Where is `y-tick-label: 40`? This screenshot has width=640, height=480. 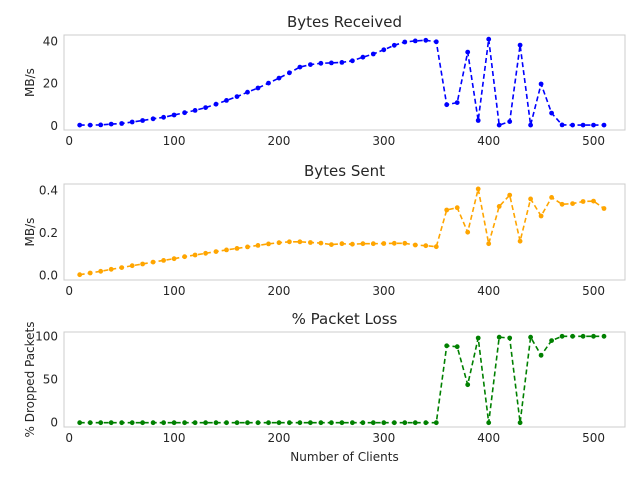
y-tick-label: 40 is located at coordinates (50, 41).